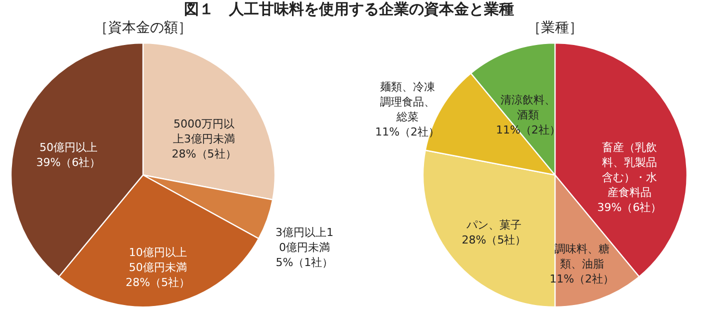 The image size is (716, 336). Describe the element at coordinates (528, 107) in the screenshot. I see `slice-label: 清涼飲料、酒類` at that location.